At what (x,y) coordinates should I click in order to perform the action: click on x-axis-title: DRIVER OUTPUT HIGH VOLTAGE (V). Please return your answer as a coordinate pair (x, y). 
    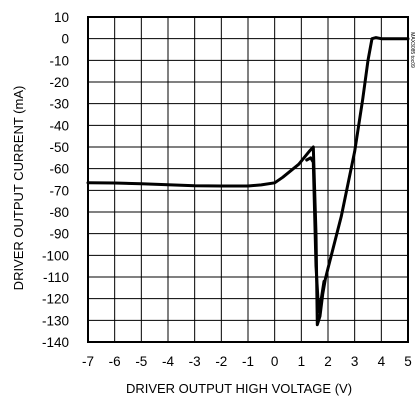
    Looking at the image, I should click on (239, 388).